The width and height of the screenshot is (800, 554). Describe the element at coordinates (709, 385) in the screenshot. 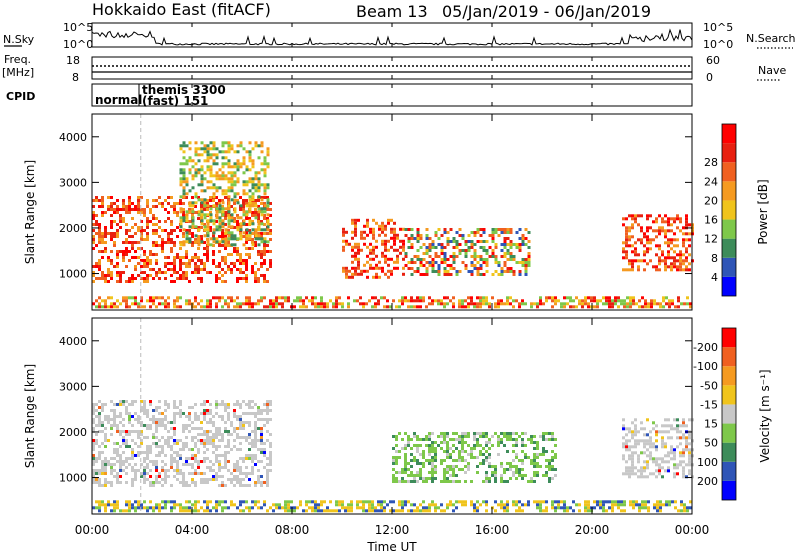

I see `colorbar-tick-label: -50` at that location.